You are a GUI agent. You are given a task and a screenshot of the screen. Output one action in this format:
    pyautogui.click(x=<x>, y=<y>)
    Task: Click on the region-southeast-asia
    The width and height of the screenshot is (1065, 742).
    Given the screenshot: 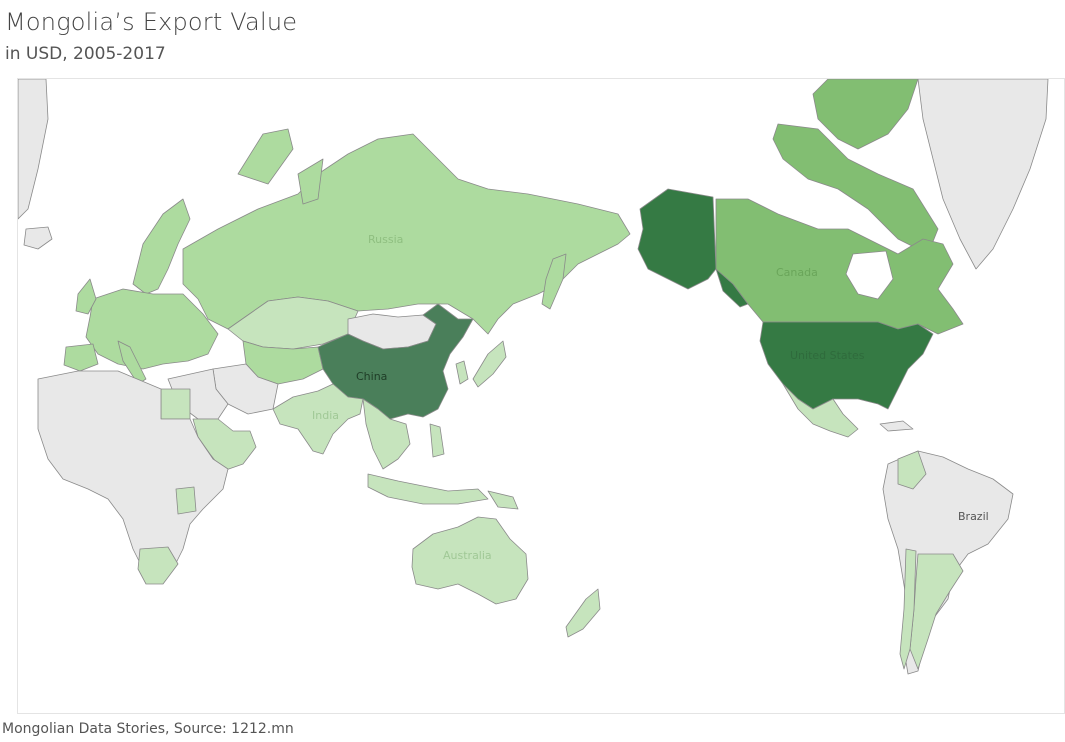 What is the action you would take?
    pyautogui.click(x=386, y=434)
    